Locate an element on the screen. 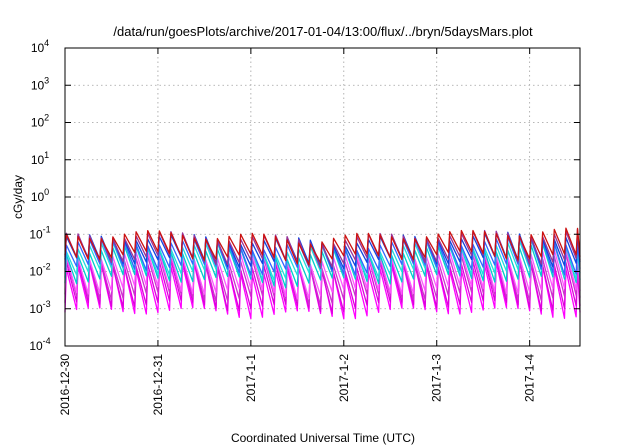 This screenshot has width=640, height=448. y-tick-label: 10⁻³ is located at coordinates (39, 307).